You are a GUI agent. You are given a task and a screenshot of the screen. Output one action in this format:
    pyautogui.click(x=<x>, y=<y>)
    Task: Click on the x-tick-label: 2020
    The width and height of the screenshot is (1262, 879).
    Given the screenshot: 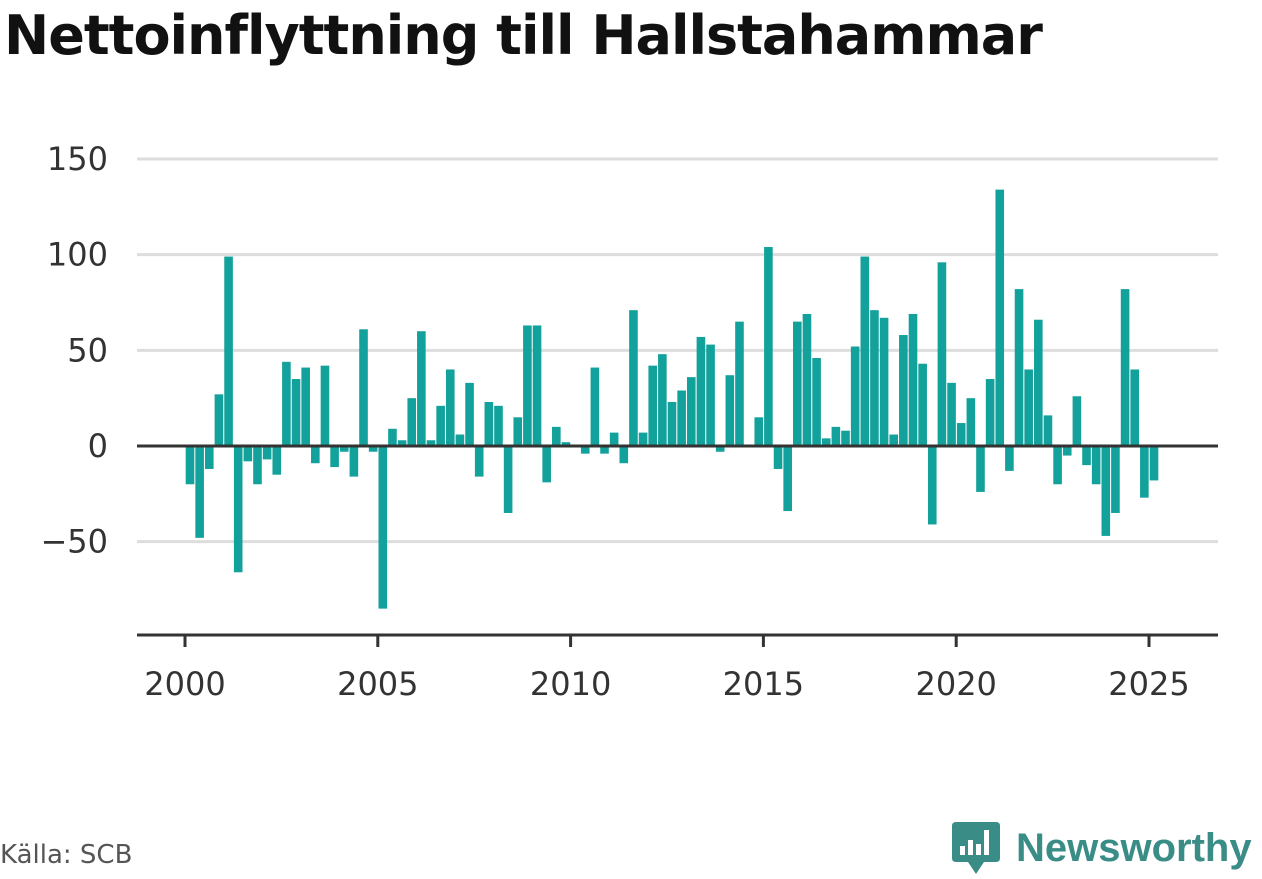 What is the action you would take?
    pyautogui.click(x=955, y=684)
    